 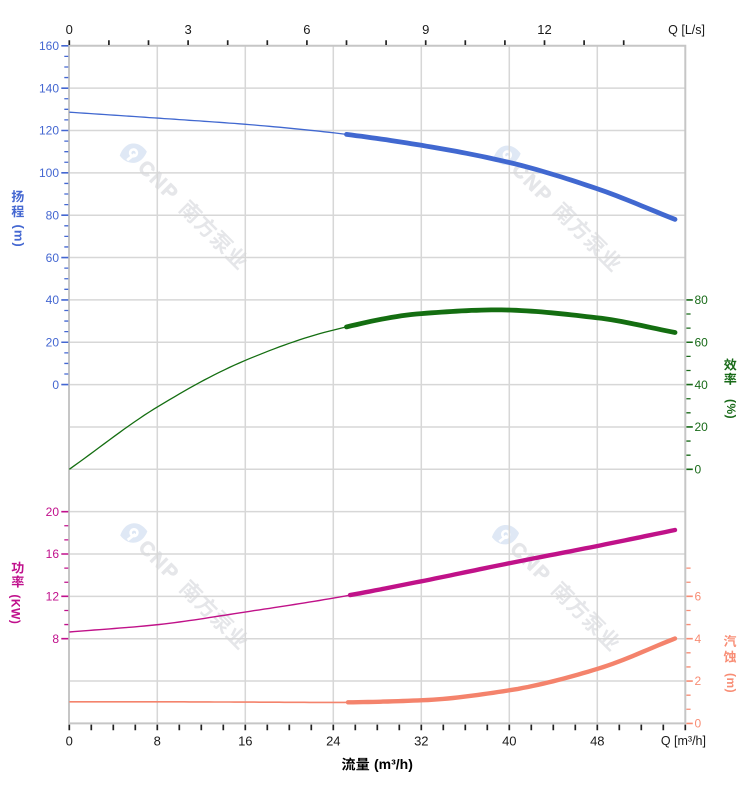 What do you see at coordinates (683, 741) in the screenshot?
I see `svg-text: Q [m³/h]` at bounding box center [683, 741].